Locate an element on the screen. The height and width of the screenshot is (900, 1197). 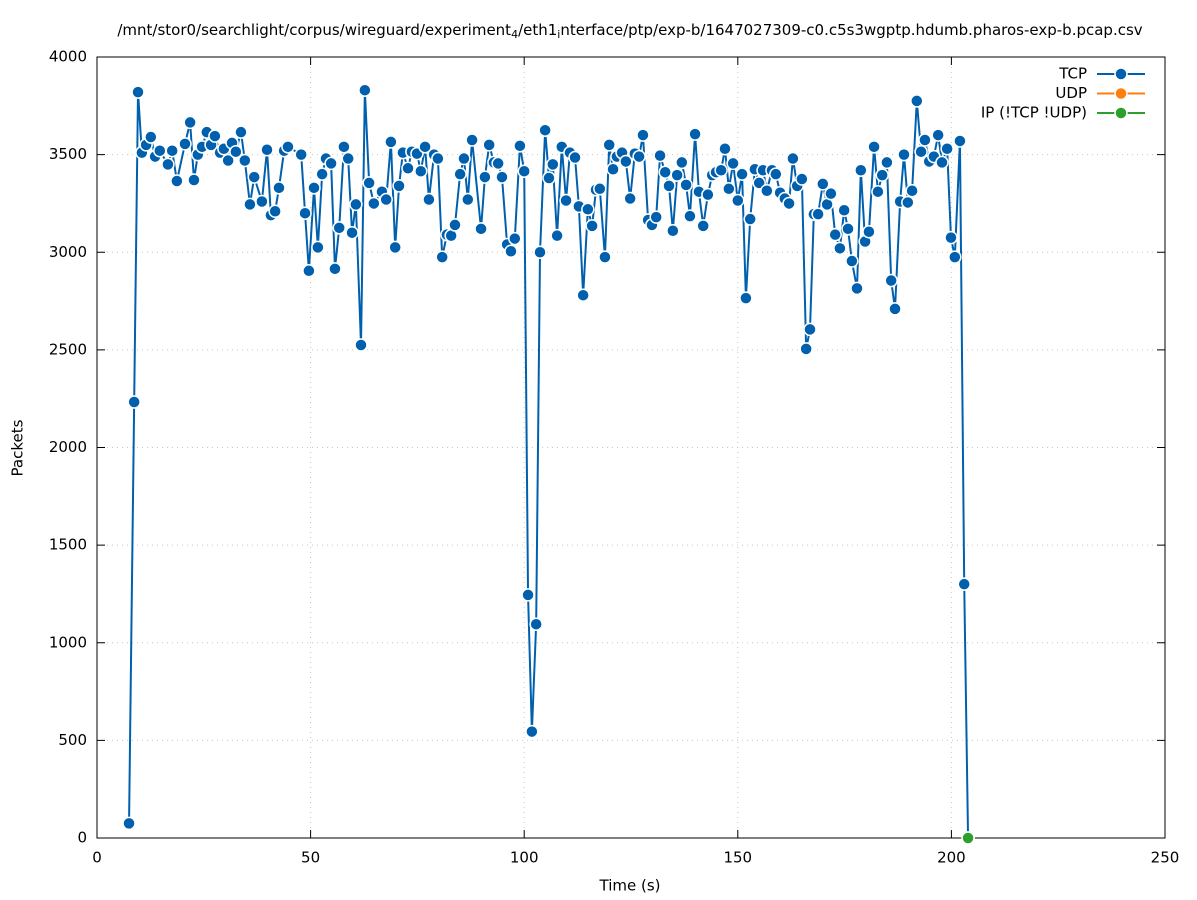
y-tick-label: 2000 is located at coordinates (68, 447).